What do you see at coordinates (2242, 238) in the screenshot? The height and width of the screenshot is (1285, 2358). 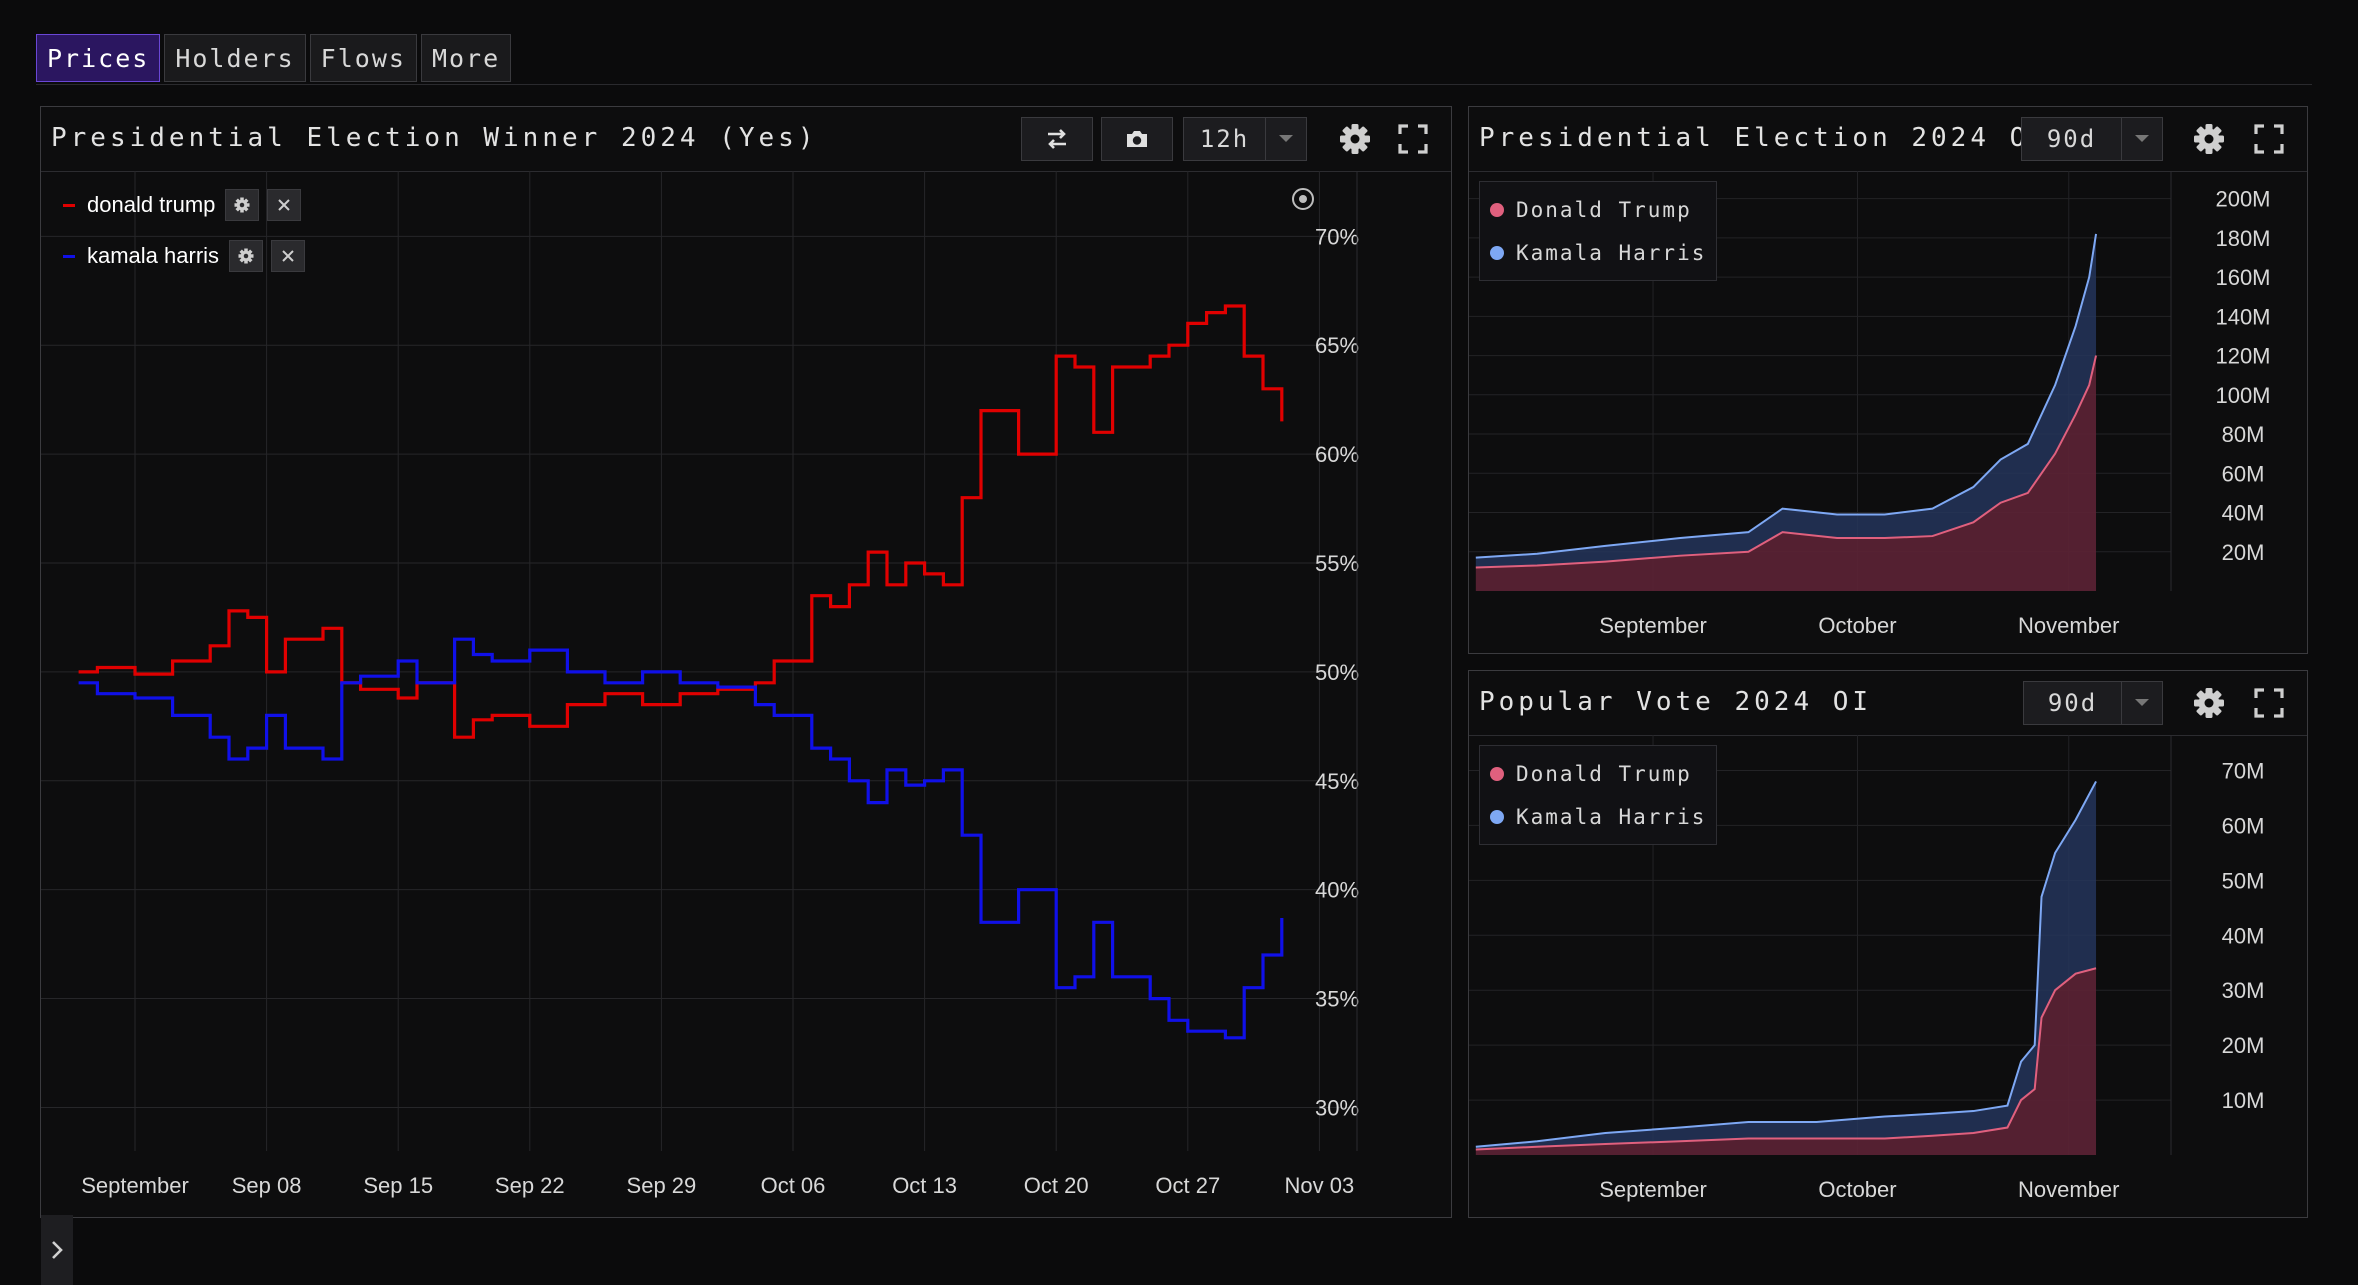 I see `y-tick-label: 180M` at bounding box center [2242, 238].